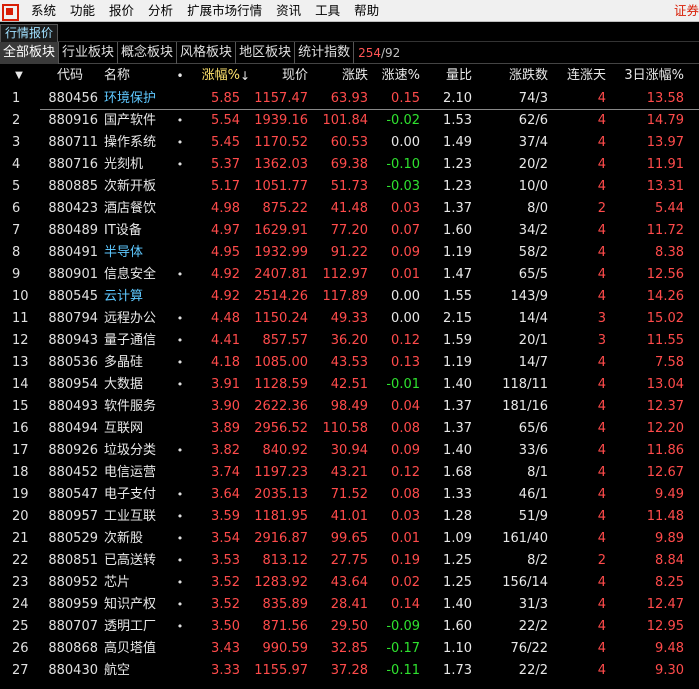 This screenshot has height=689, width=699. Describe the element at coordinates (73, 120) in the screenshot. I see `row-code: 880916` at that location.